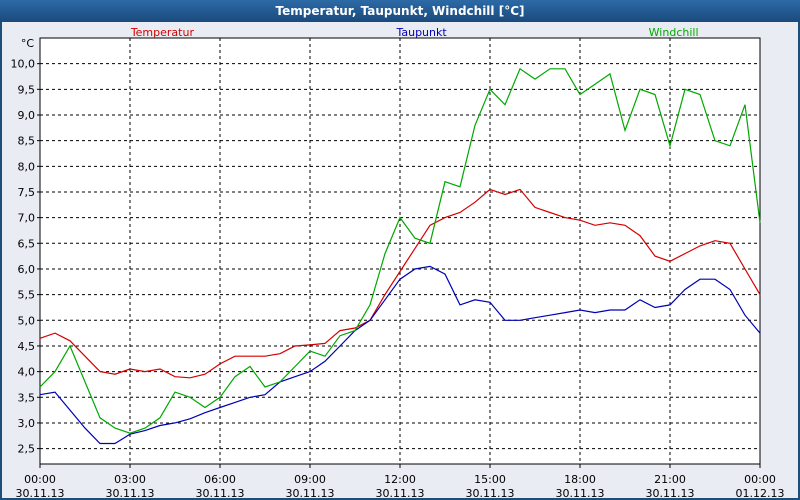 The width and height of the screenshot is (800, 500). Describe the element at coordinates (27, 192) in the screenshot. I see `y-tick-label: 7,5` at that location.